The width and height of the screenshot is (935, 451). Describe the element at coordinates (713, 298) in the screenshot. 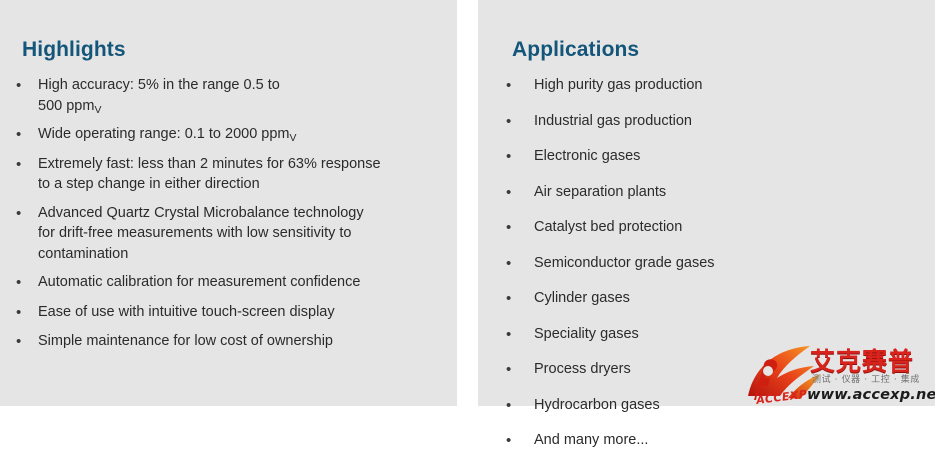

I see `list-item: • Cylinder gases` at that location.